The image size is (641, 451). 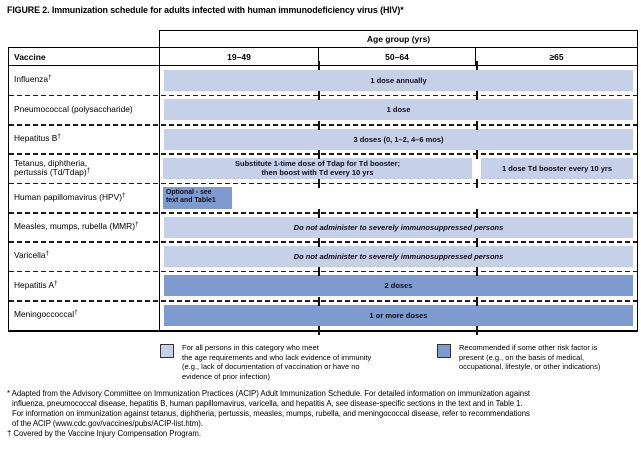 What do you see at coordinates (84, 256) in the screenshot?
I see `vaccine-name: Varicella†` at bounding box center [84, 256].